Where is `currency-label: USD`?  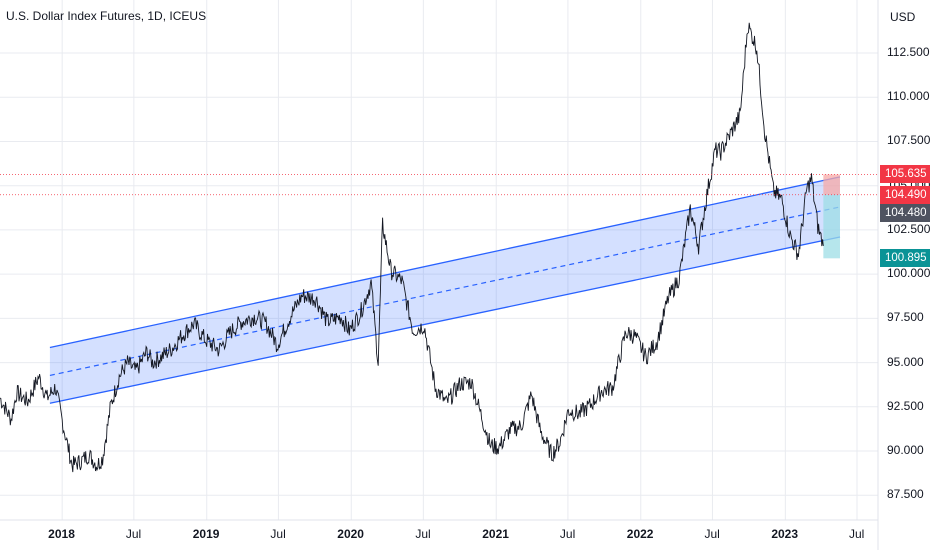
currency-label: USD is located at coordinates (903, 17).